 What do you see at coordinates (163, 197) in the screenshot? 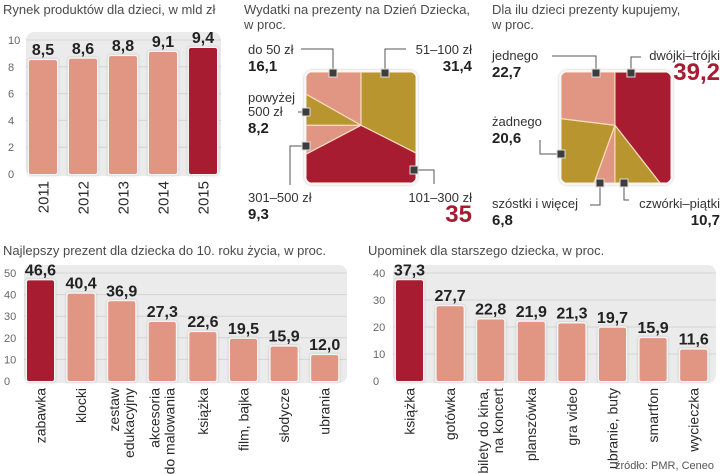
I see `category-label: 2014` at bounding box center [163, 197].